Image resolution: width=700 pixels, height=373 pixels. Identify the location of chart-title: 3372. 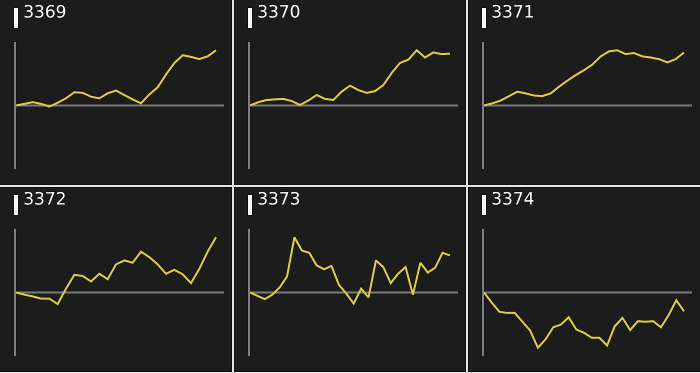
(44, 199).